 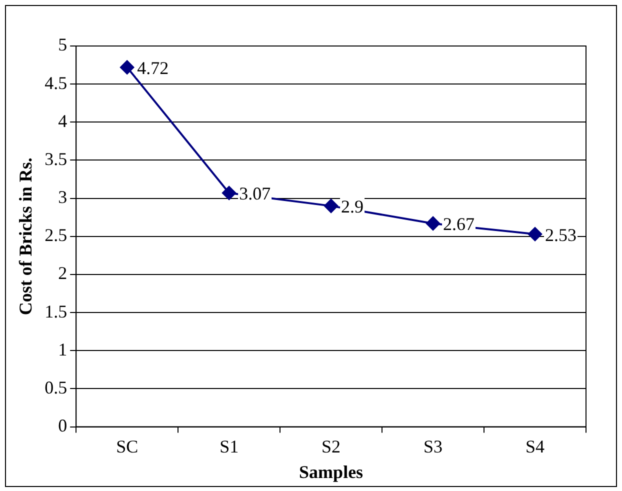 What do you see at coordinates (56, 235) in the screenshot?
I see `y-tick-label: 2.5` at bounding box center [56, 235].